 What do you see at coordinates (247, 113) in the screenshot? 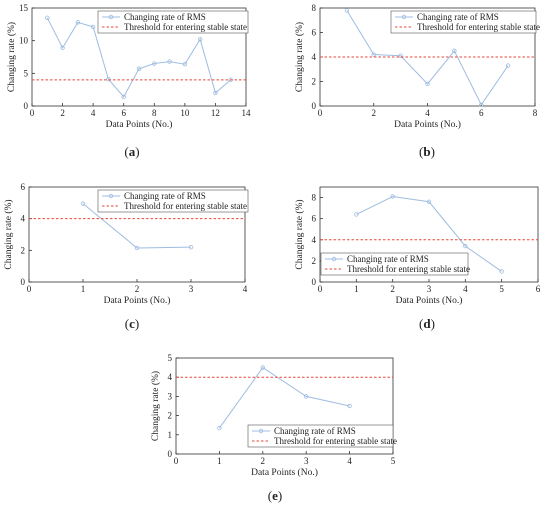
I see `chart-a-x-tick-label: 14` at bounding box center [247, 113].